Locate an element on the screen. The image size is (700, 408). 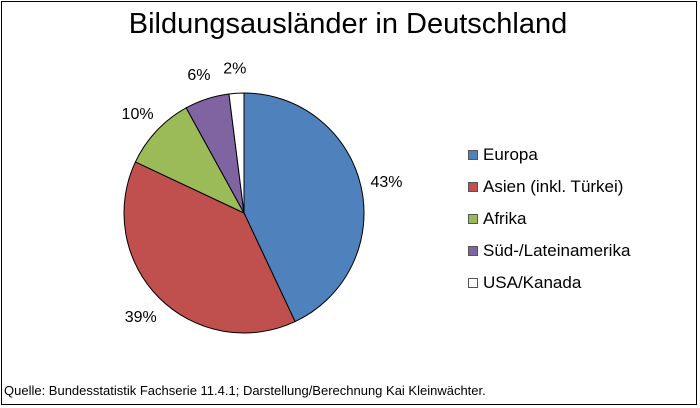
legend-item-europa: Europa is located at coordinates (549, 155).